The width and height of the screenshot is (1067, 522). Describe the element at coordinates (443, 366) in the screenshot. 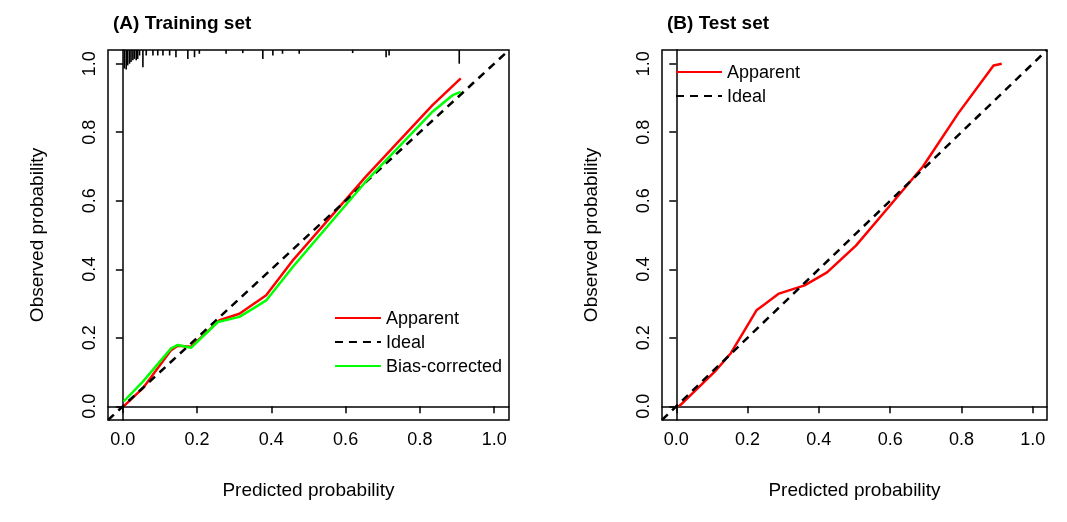

I see `legend-label: Bias-corrected` at that location.